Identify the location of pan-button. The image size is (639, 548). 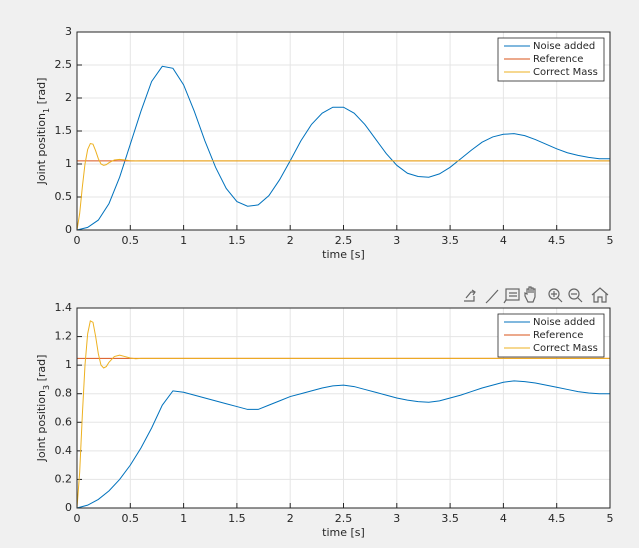
(530, 294).